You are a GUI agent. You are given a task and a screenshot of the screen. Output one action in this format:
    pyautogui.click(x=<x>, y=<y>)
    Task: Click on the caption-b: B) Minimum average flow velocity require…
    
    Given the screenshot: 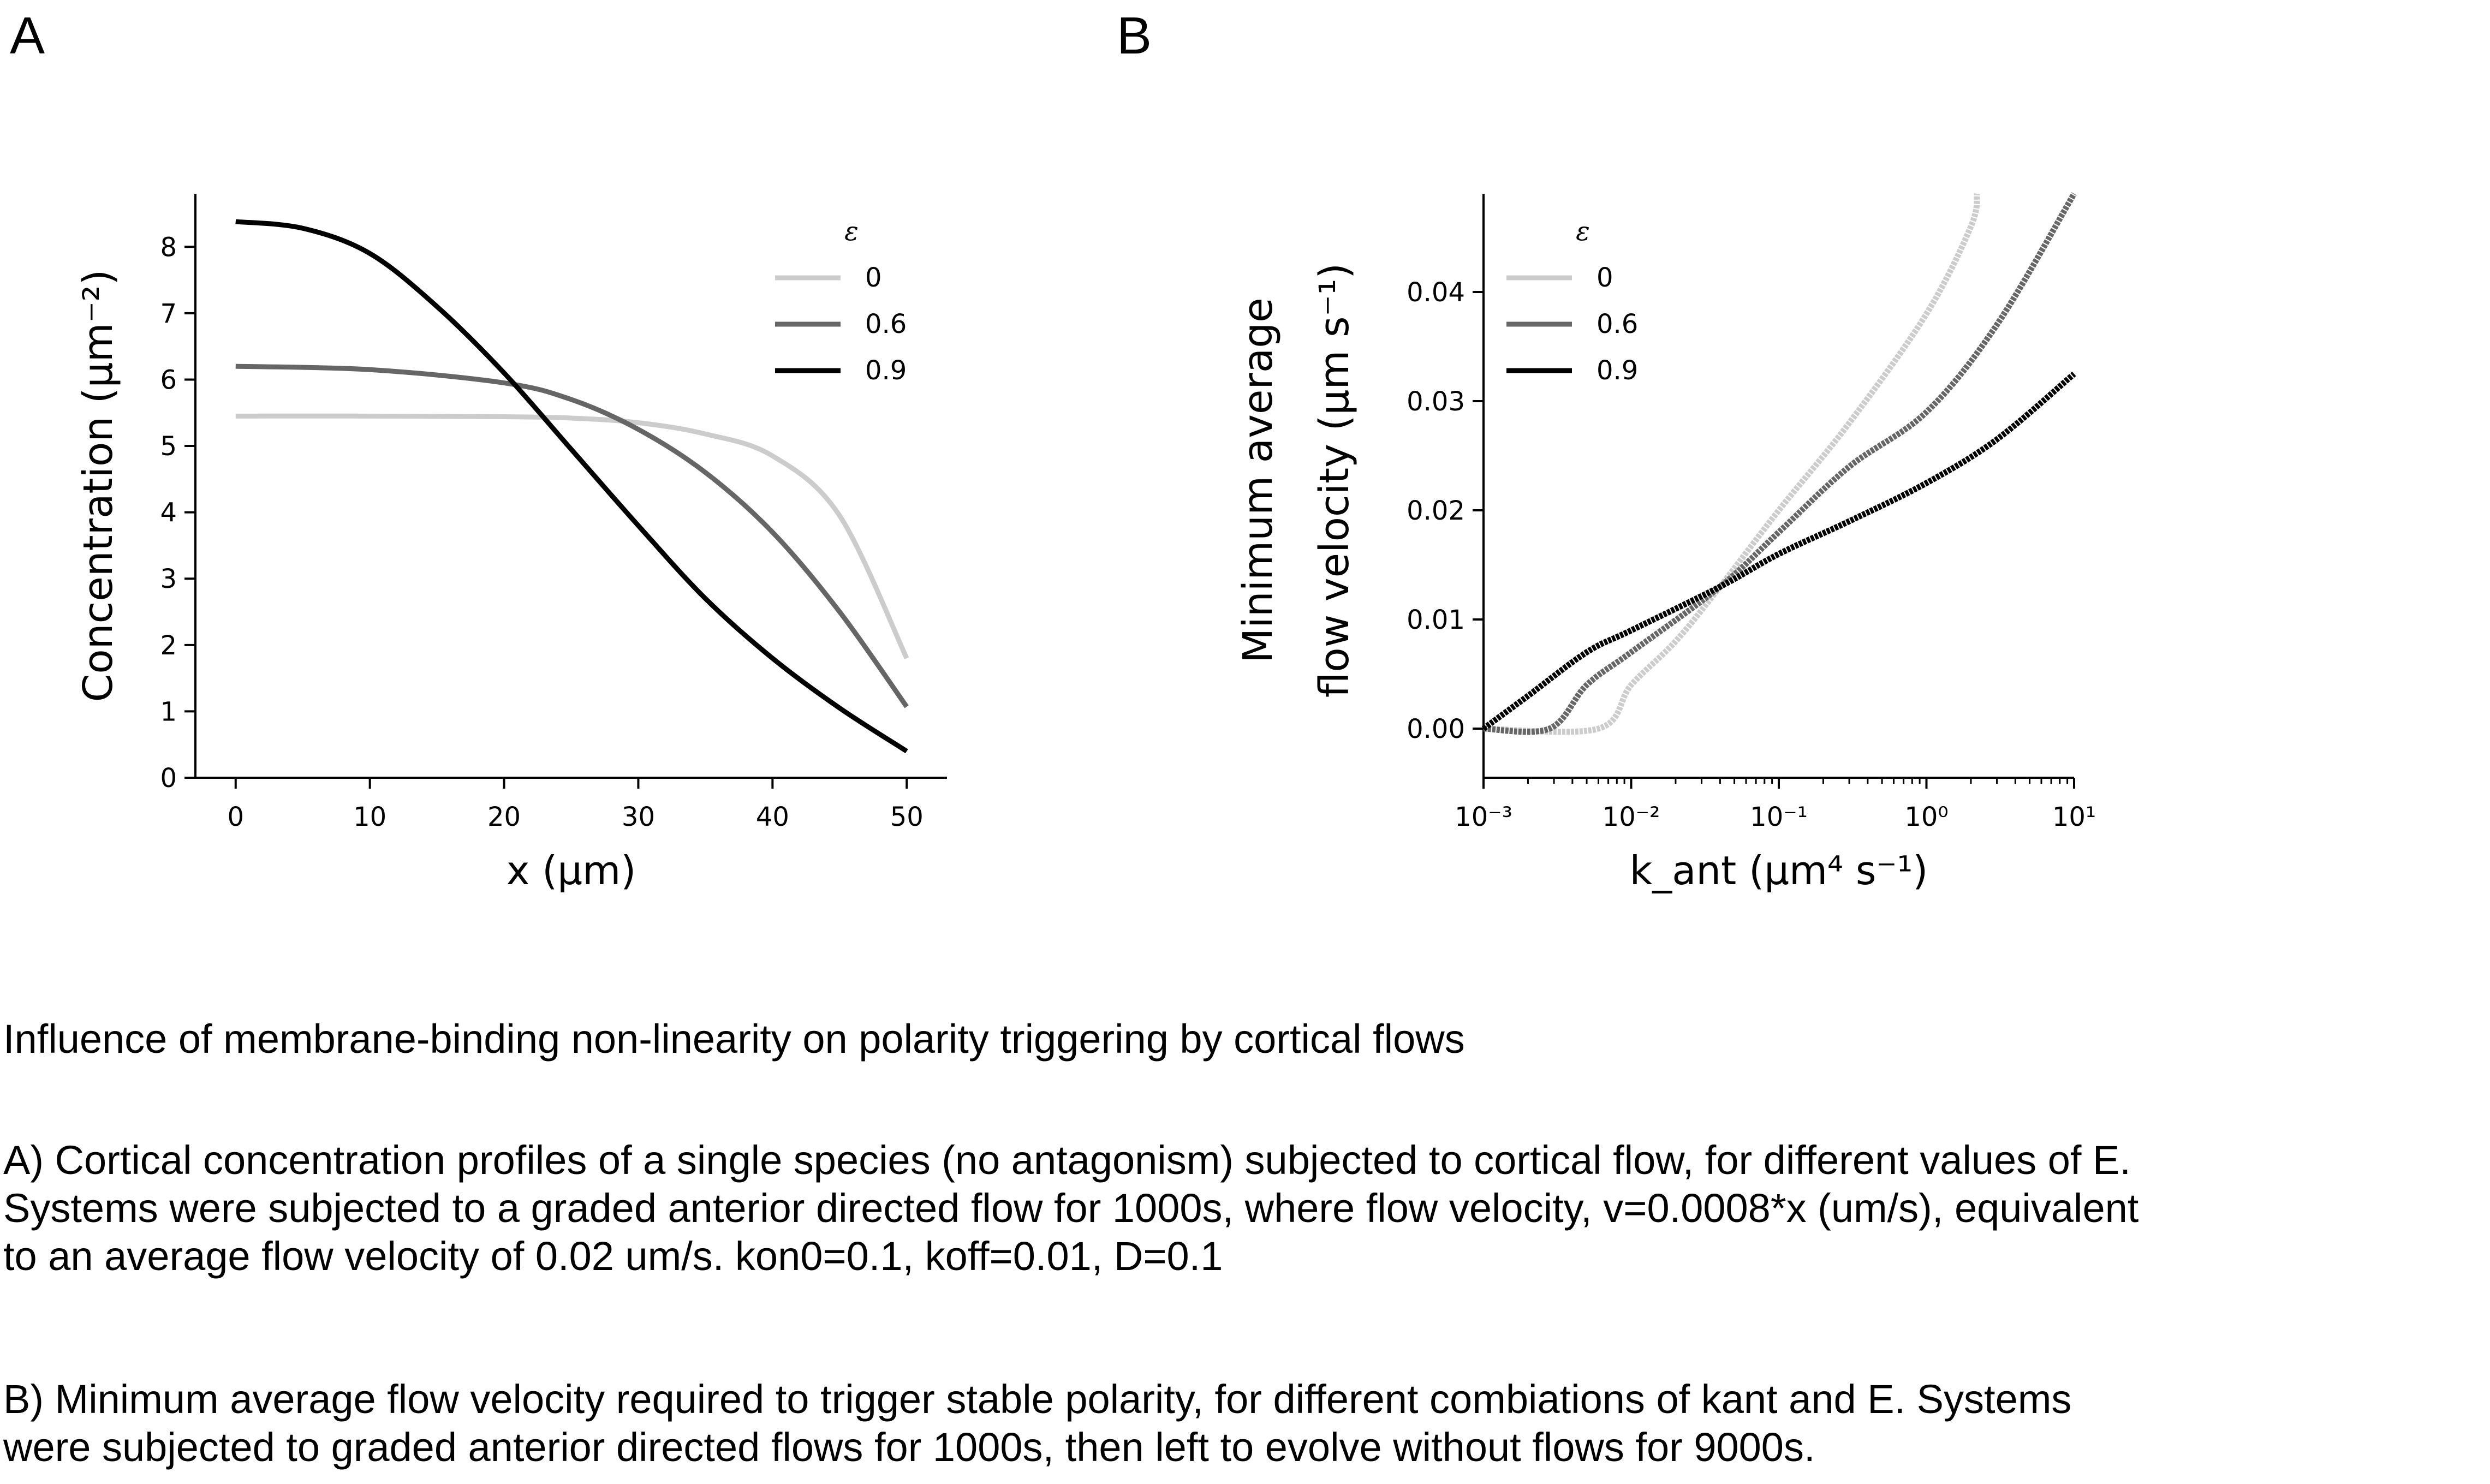 What is the action you would take?
    pyautogui.click(x=1037, y=1423)
    